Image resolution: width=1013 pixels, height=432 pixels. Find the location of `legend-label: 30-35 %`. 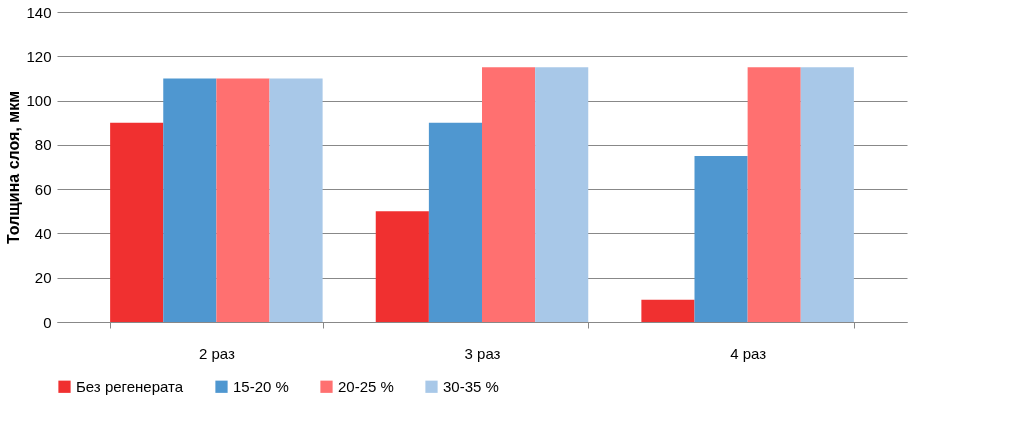

legend-label: 30-35 % is located at coordinates (471, 386).